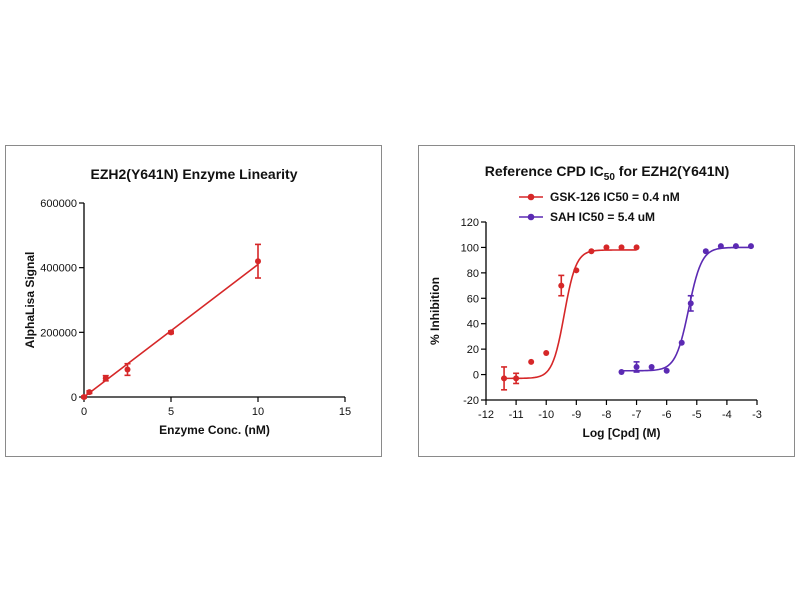 This screenshot has width=800, height=600. What do you see at coordinates (473, 350) in the screenshot?
I see `y-tick-label: 20` at bounding box center [473, 350].